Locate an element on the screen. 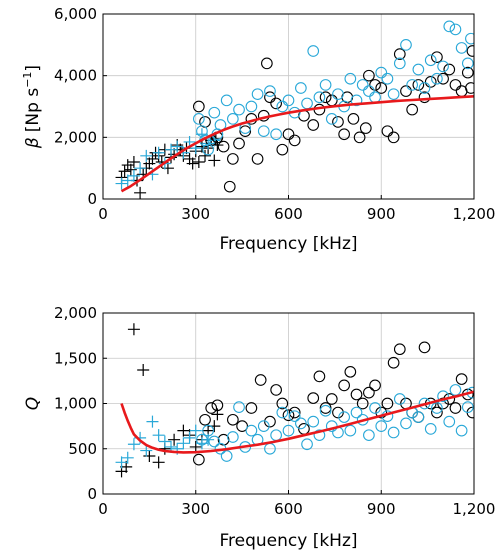 The height and width of the screenshot is (557, 499). y-tick-label: 2,000 is located at coordinates (75, 137).